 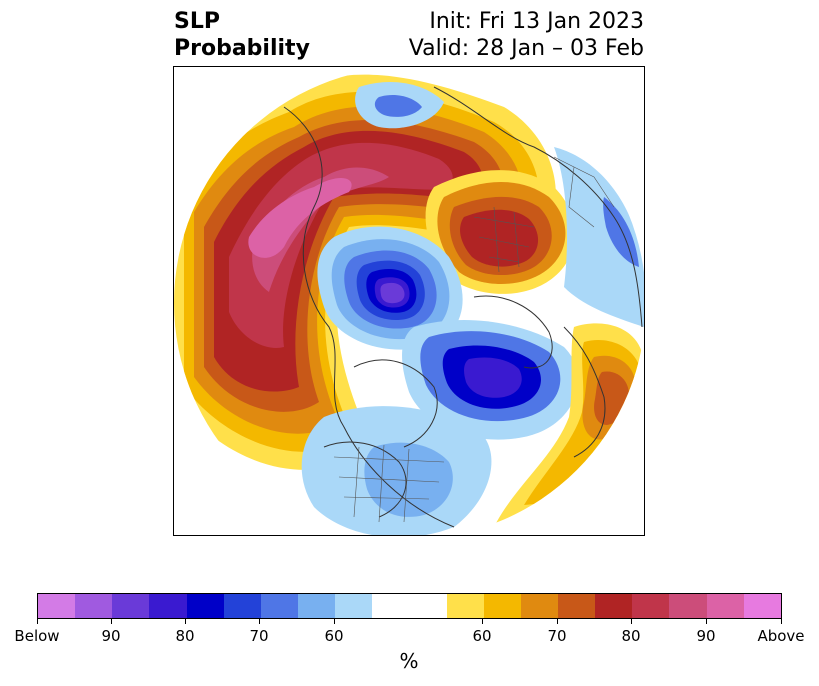 I want to click on colorbar-tick-label: Below, so click(x=37, y=636).